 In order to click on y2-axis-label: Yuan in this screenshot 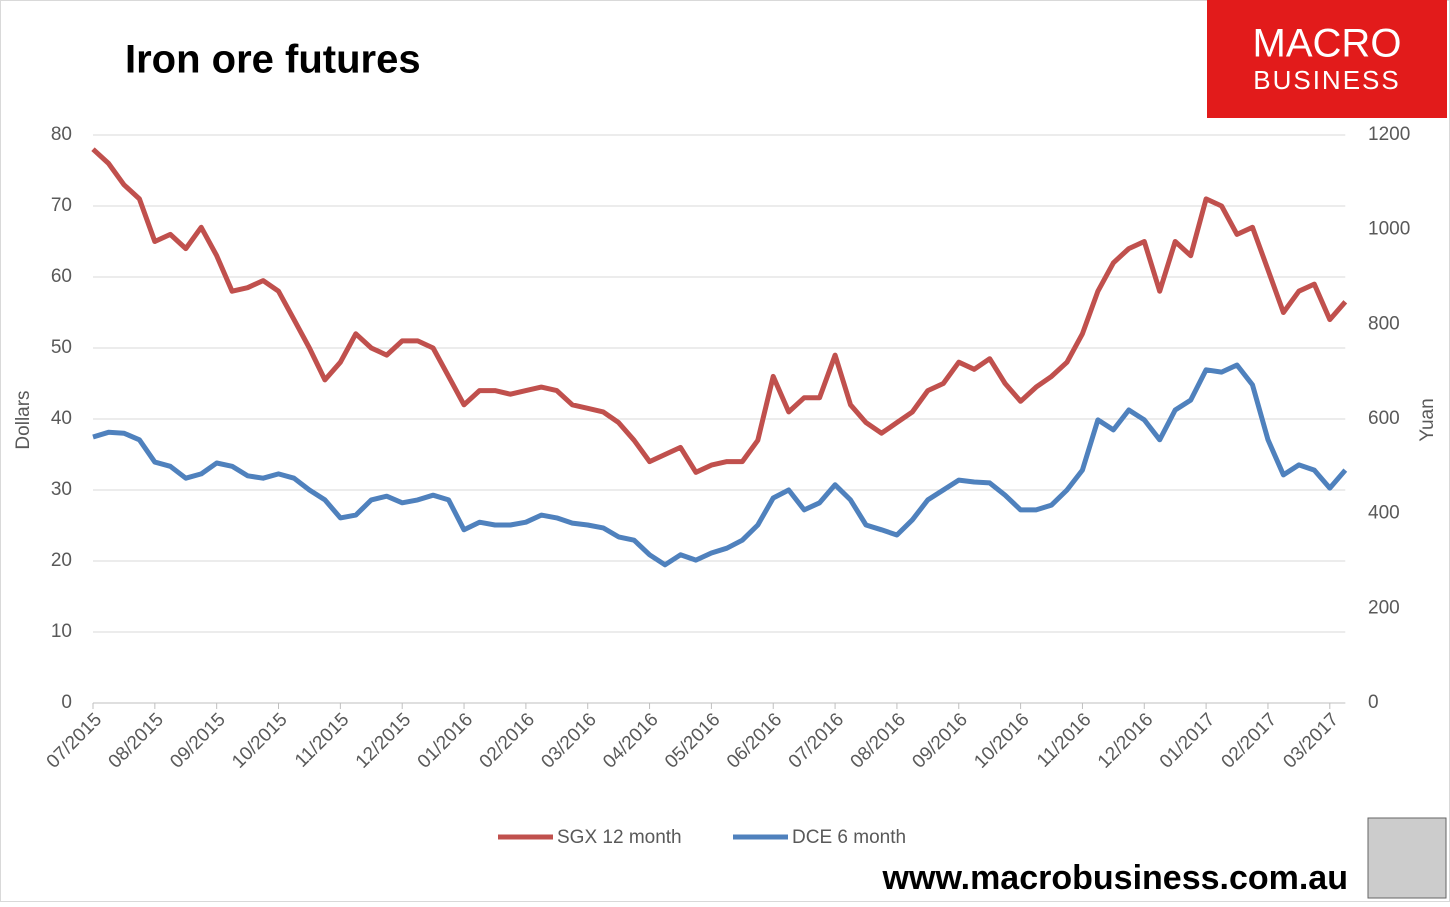, I will do `click(1427, 419)`.